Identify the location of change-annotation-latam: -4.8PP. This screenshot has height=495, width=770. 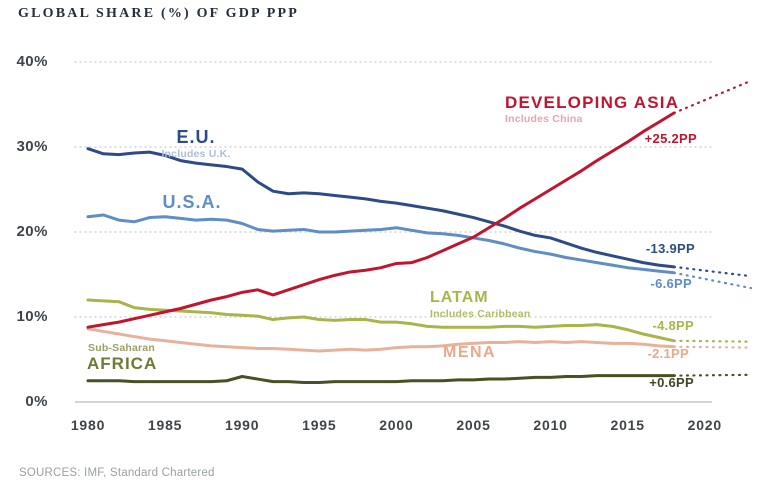
(673, 325).